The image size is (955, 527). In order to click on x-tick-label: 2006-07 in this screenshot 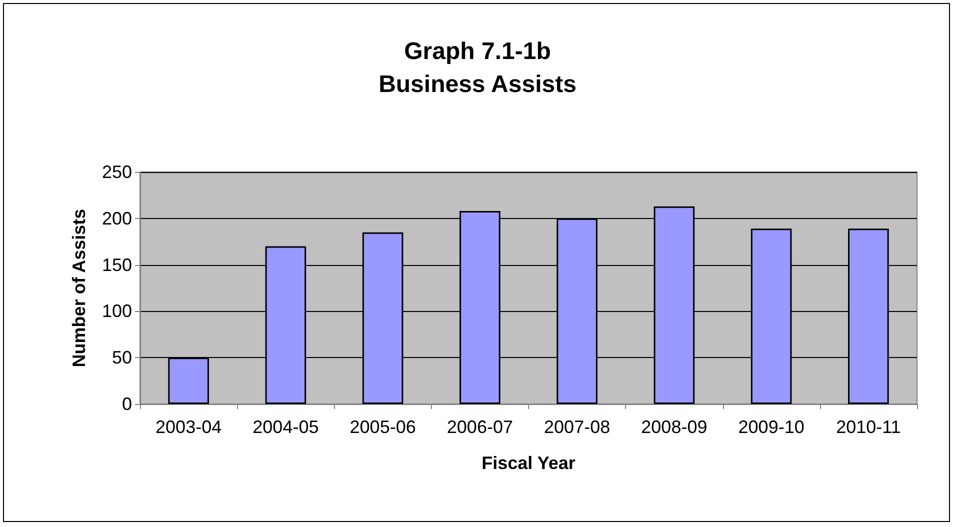, I will do `click(479, 427)`.